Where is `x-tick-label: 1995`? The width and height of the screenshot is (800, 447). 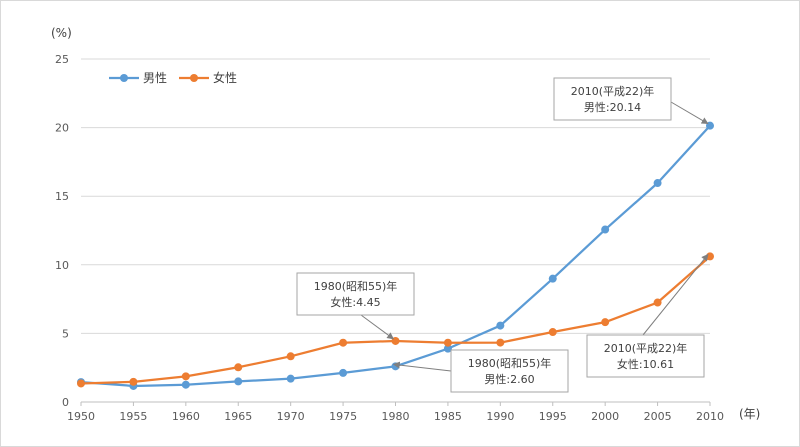 x-tick-label: 1995 is located at coordinates (553, 416).